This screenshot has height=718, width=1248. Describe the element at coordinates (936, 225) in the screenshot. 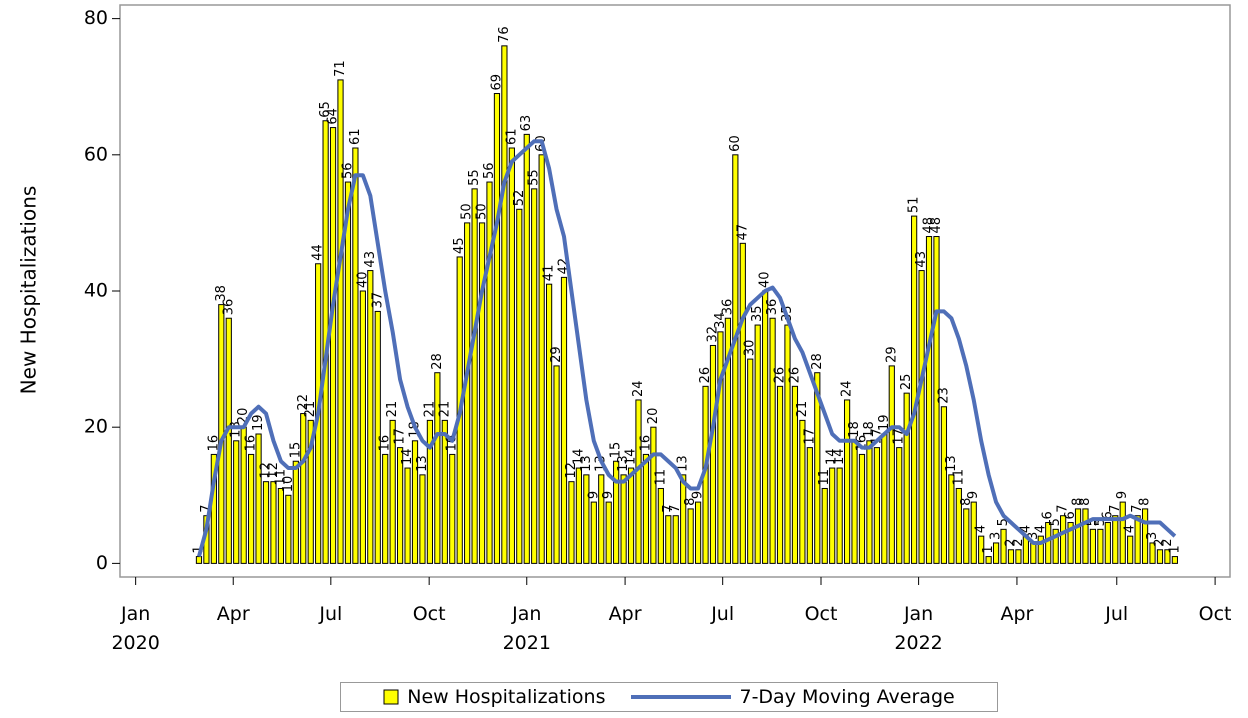

I see `data-label: 48` at that location.